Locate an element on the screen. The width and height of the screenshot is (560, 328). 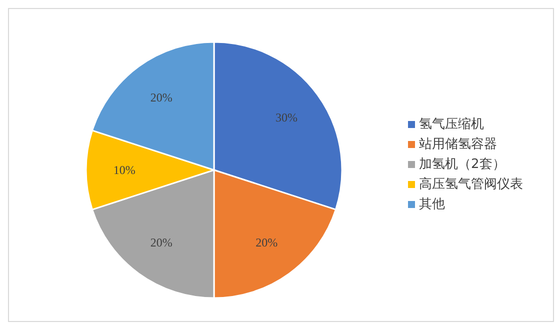
legend-label: 加氢机（2套） is located at coordinates (462, 164).